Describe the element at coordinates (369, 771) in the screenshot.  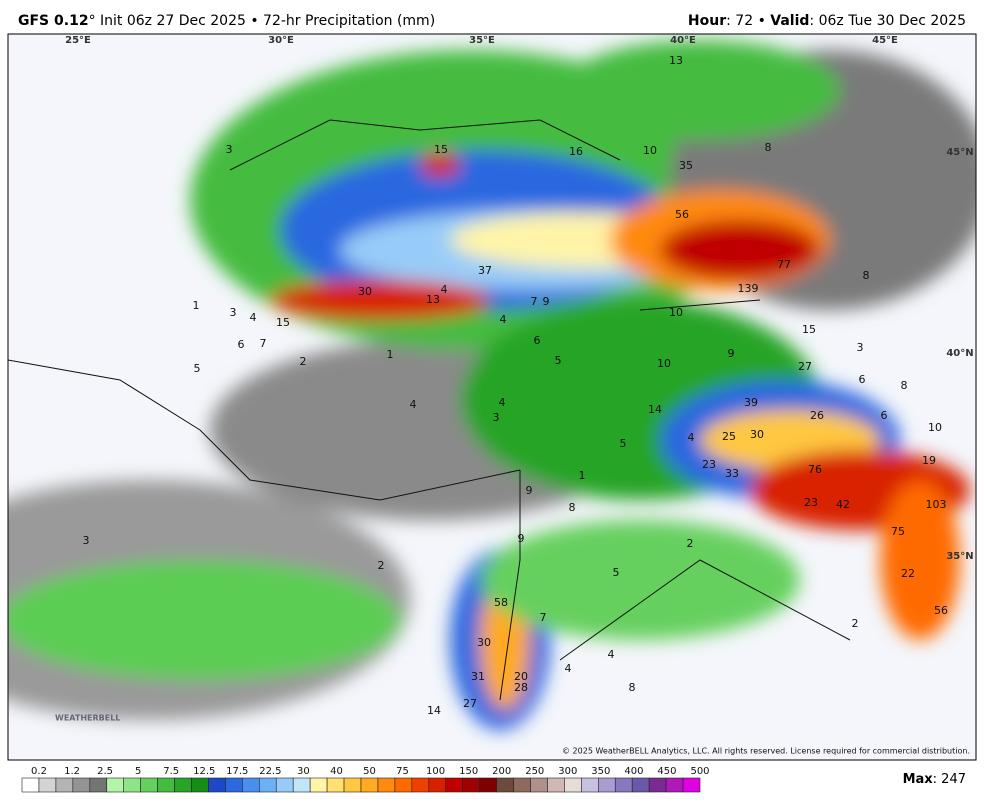
I see `colorbar-label: 50` at that location.